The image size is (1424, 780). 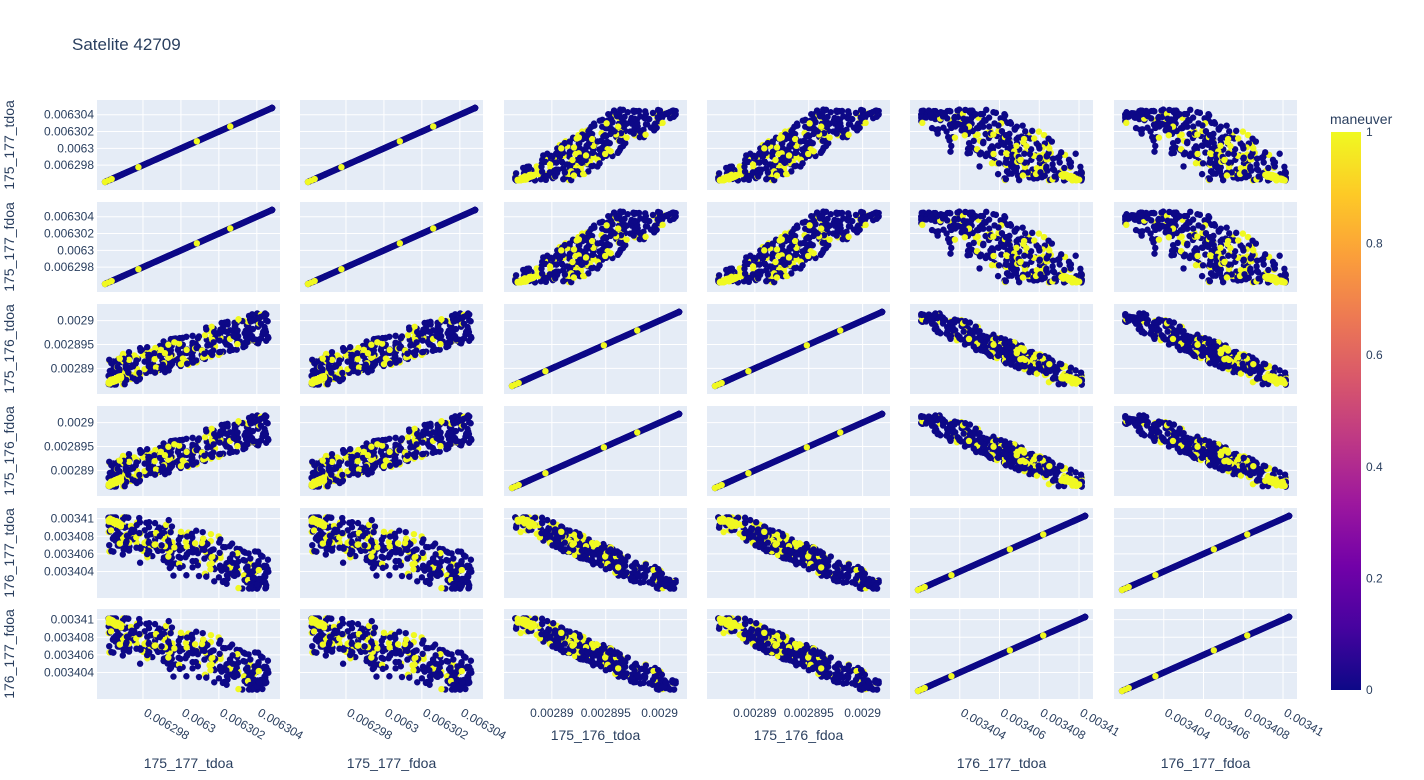 I want to click on panel-175_177_fdoa-vs-175_176_tdoa, so click(x=595, y=247).